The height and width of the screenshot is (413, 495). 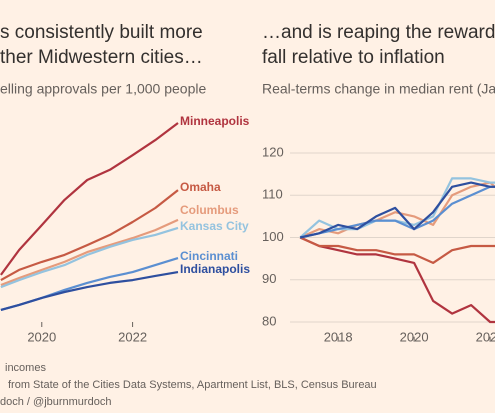 I want to click on y-tick-label: 100, so click(x=273, y=236).